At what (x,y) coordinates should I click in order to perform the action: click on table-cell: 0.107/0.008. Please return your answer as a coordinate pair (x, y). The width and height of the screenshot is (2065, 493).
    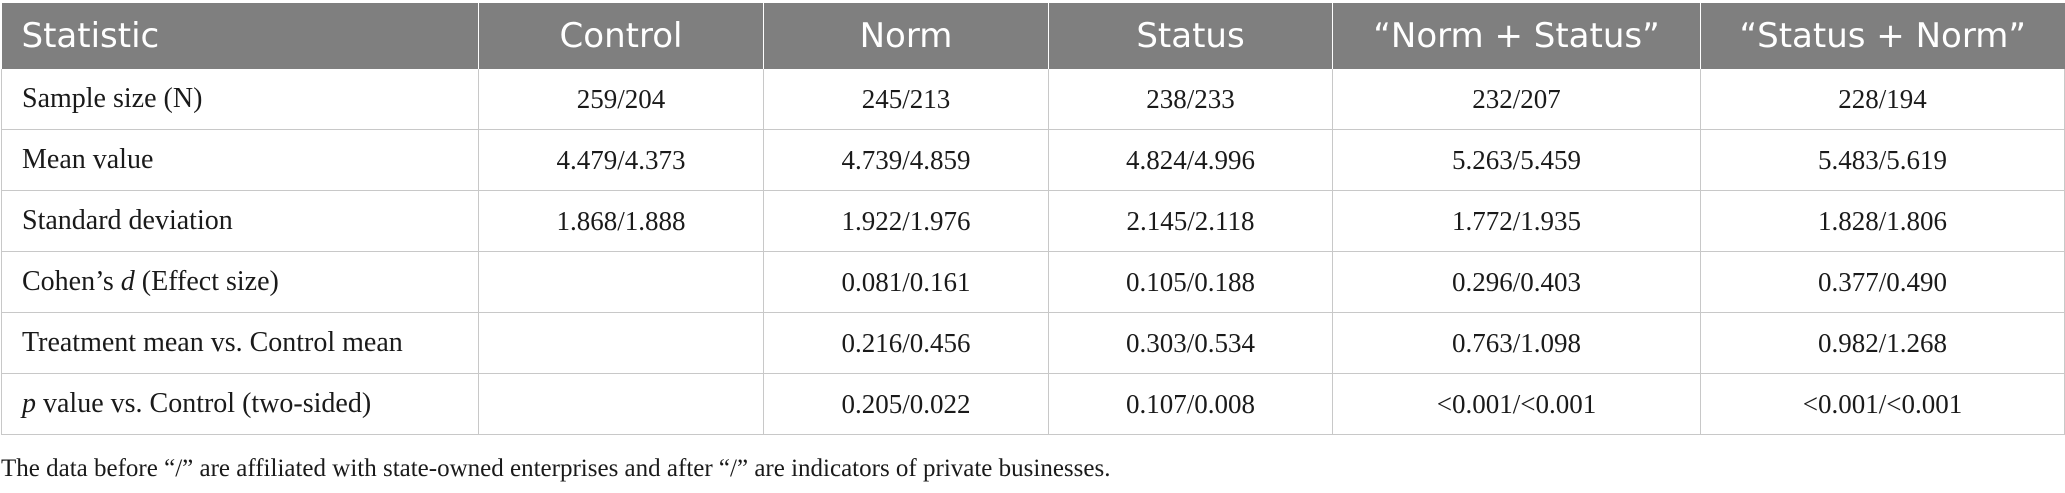
    Looking at the image, I should click on (1190, 404).